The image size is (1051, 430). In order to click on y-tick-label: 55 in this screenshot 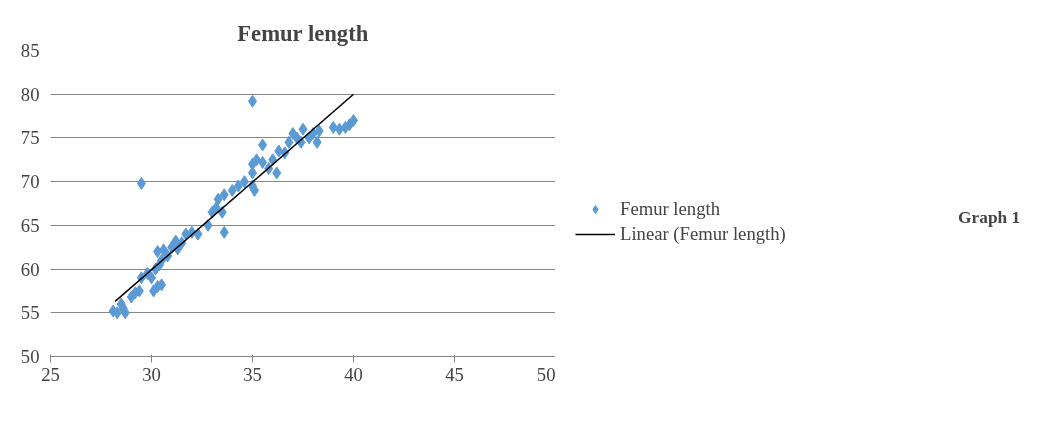, I will do `click(30, 313)`.